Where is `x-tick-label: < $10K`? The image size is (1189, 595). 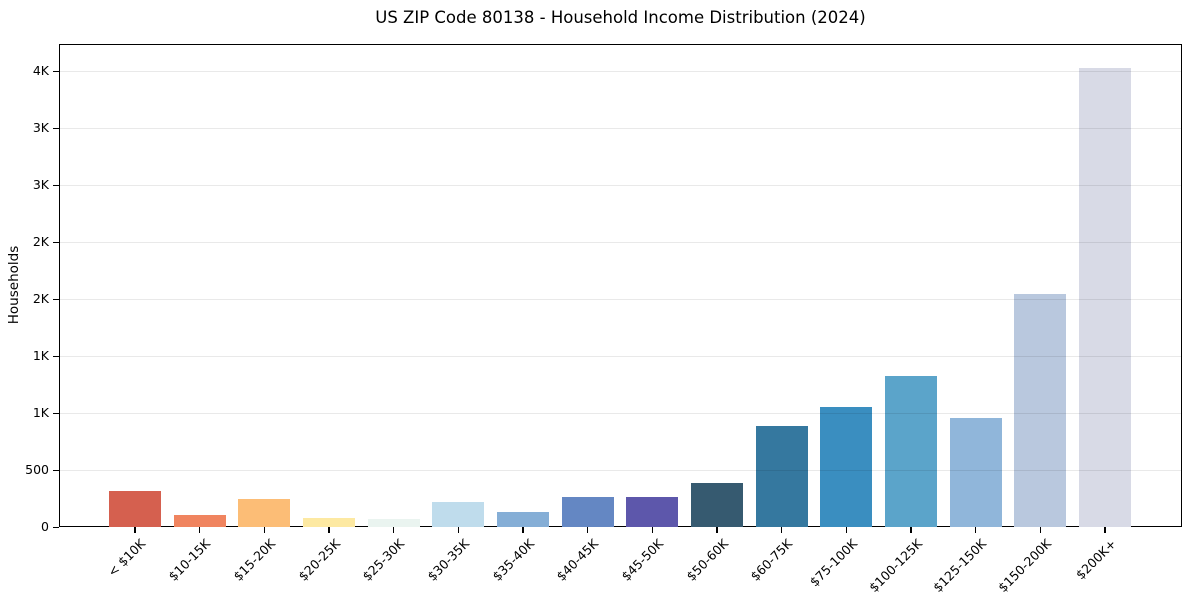 x-tick-label: < $10K is located at coordinates (127, 558).